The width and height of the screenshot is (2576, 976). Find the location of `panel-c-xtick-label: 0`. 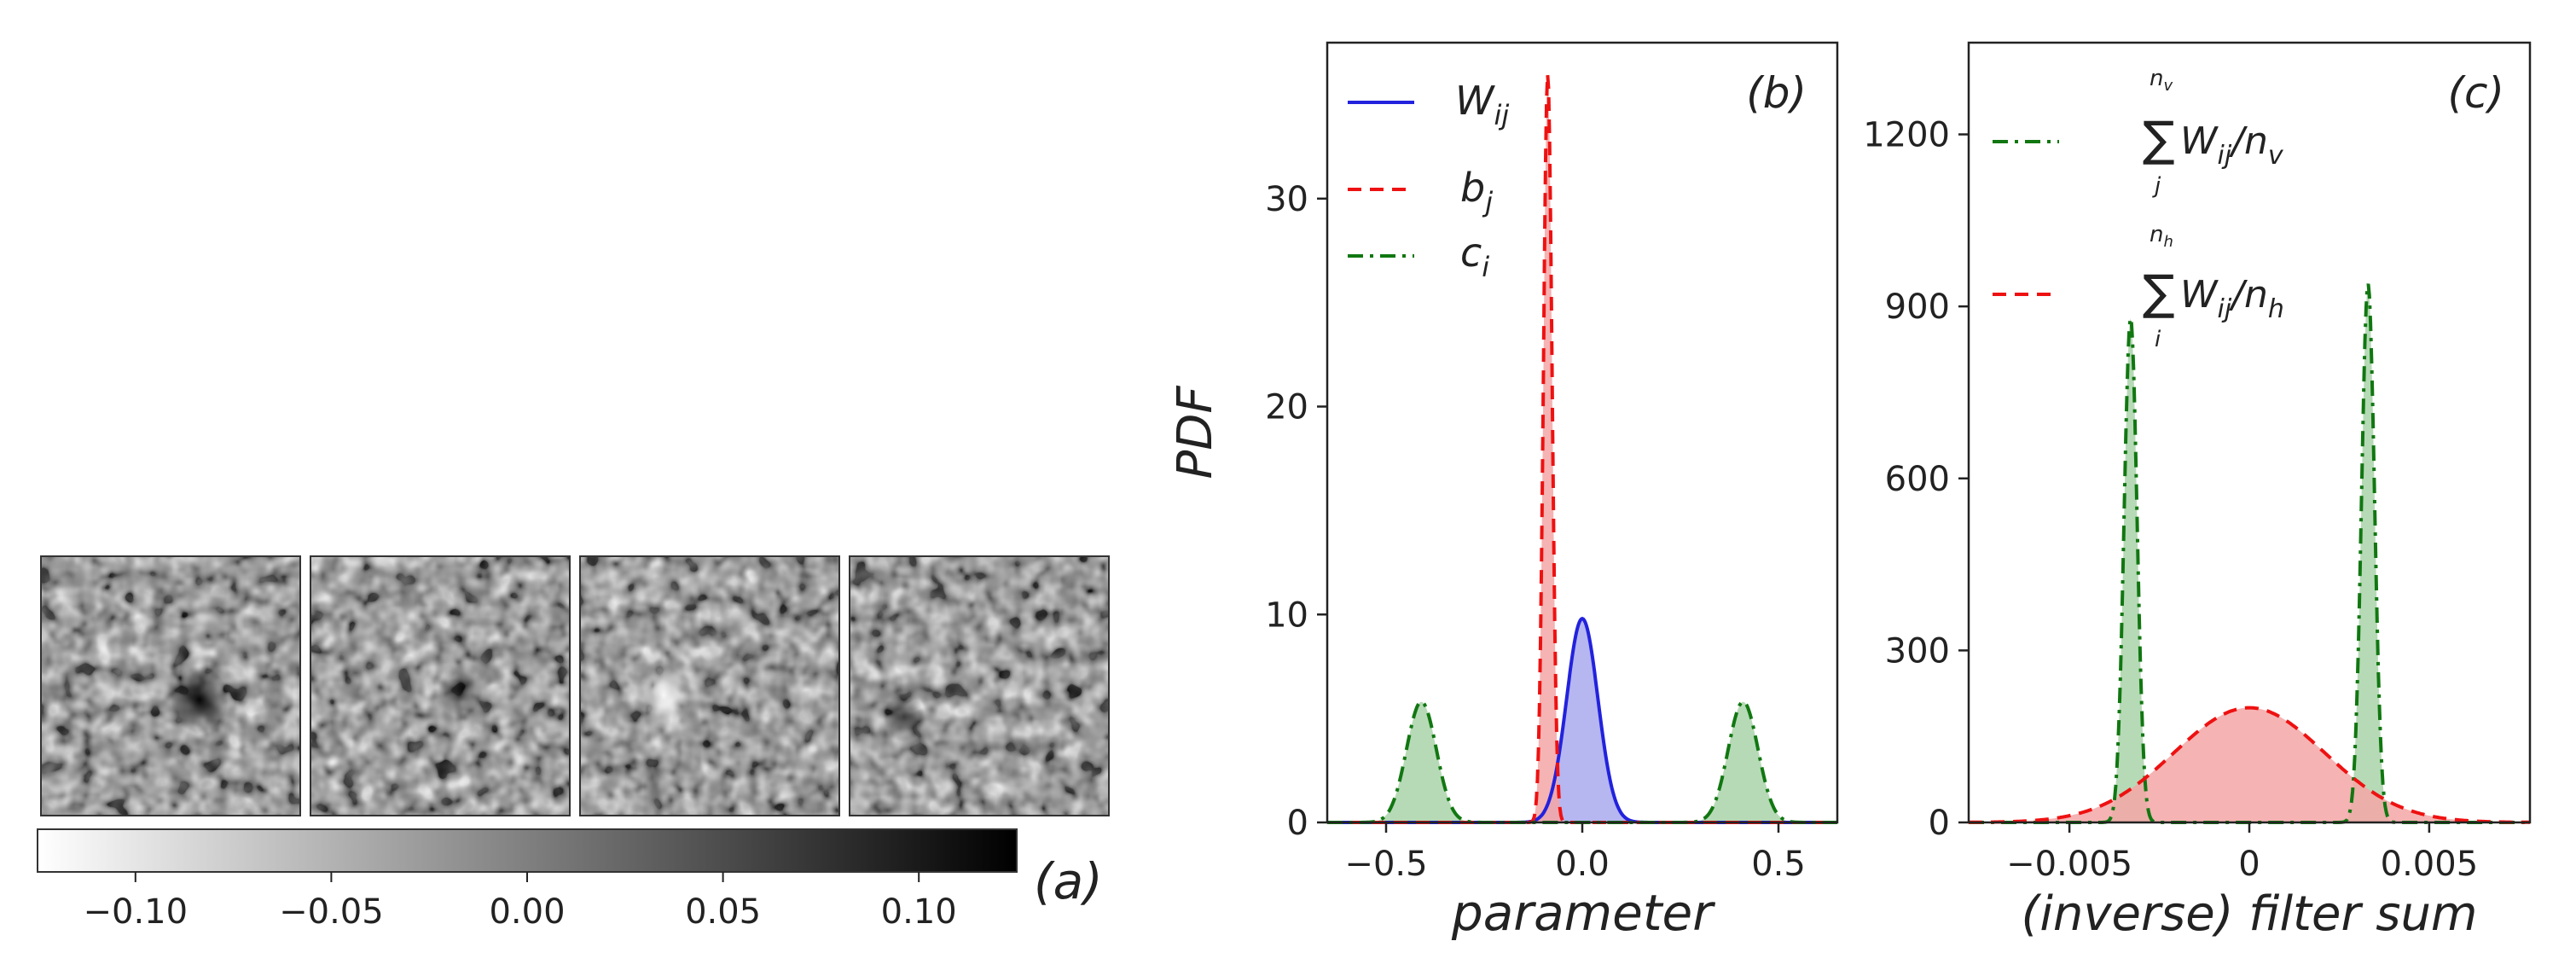

panel-c-xtick-label: 0 is located at coordinates (2249, 865).